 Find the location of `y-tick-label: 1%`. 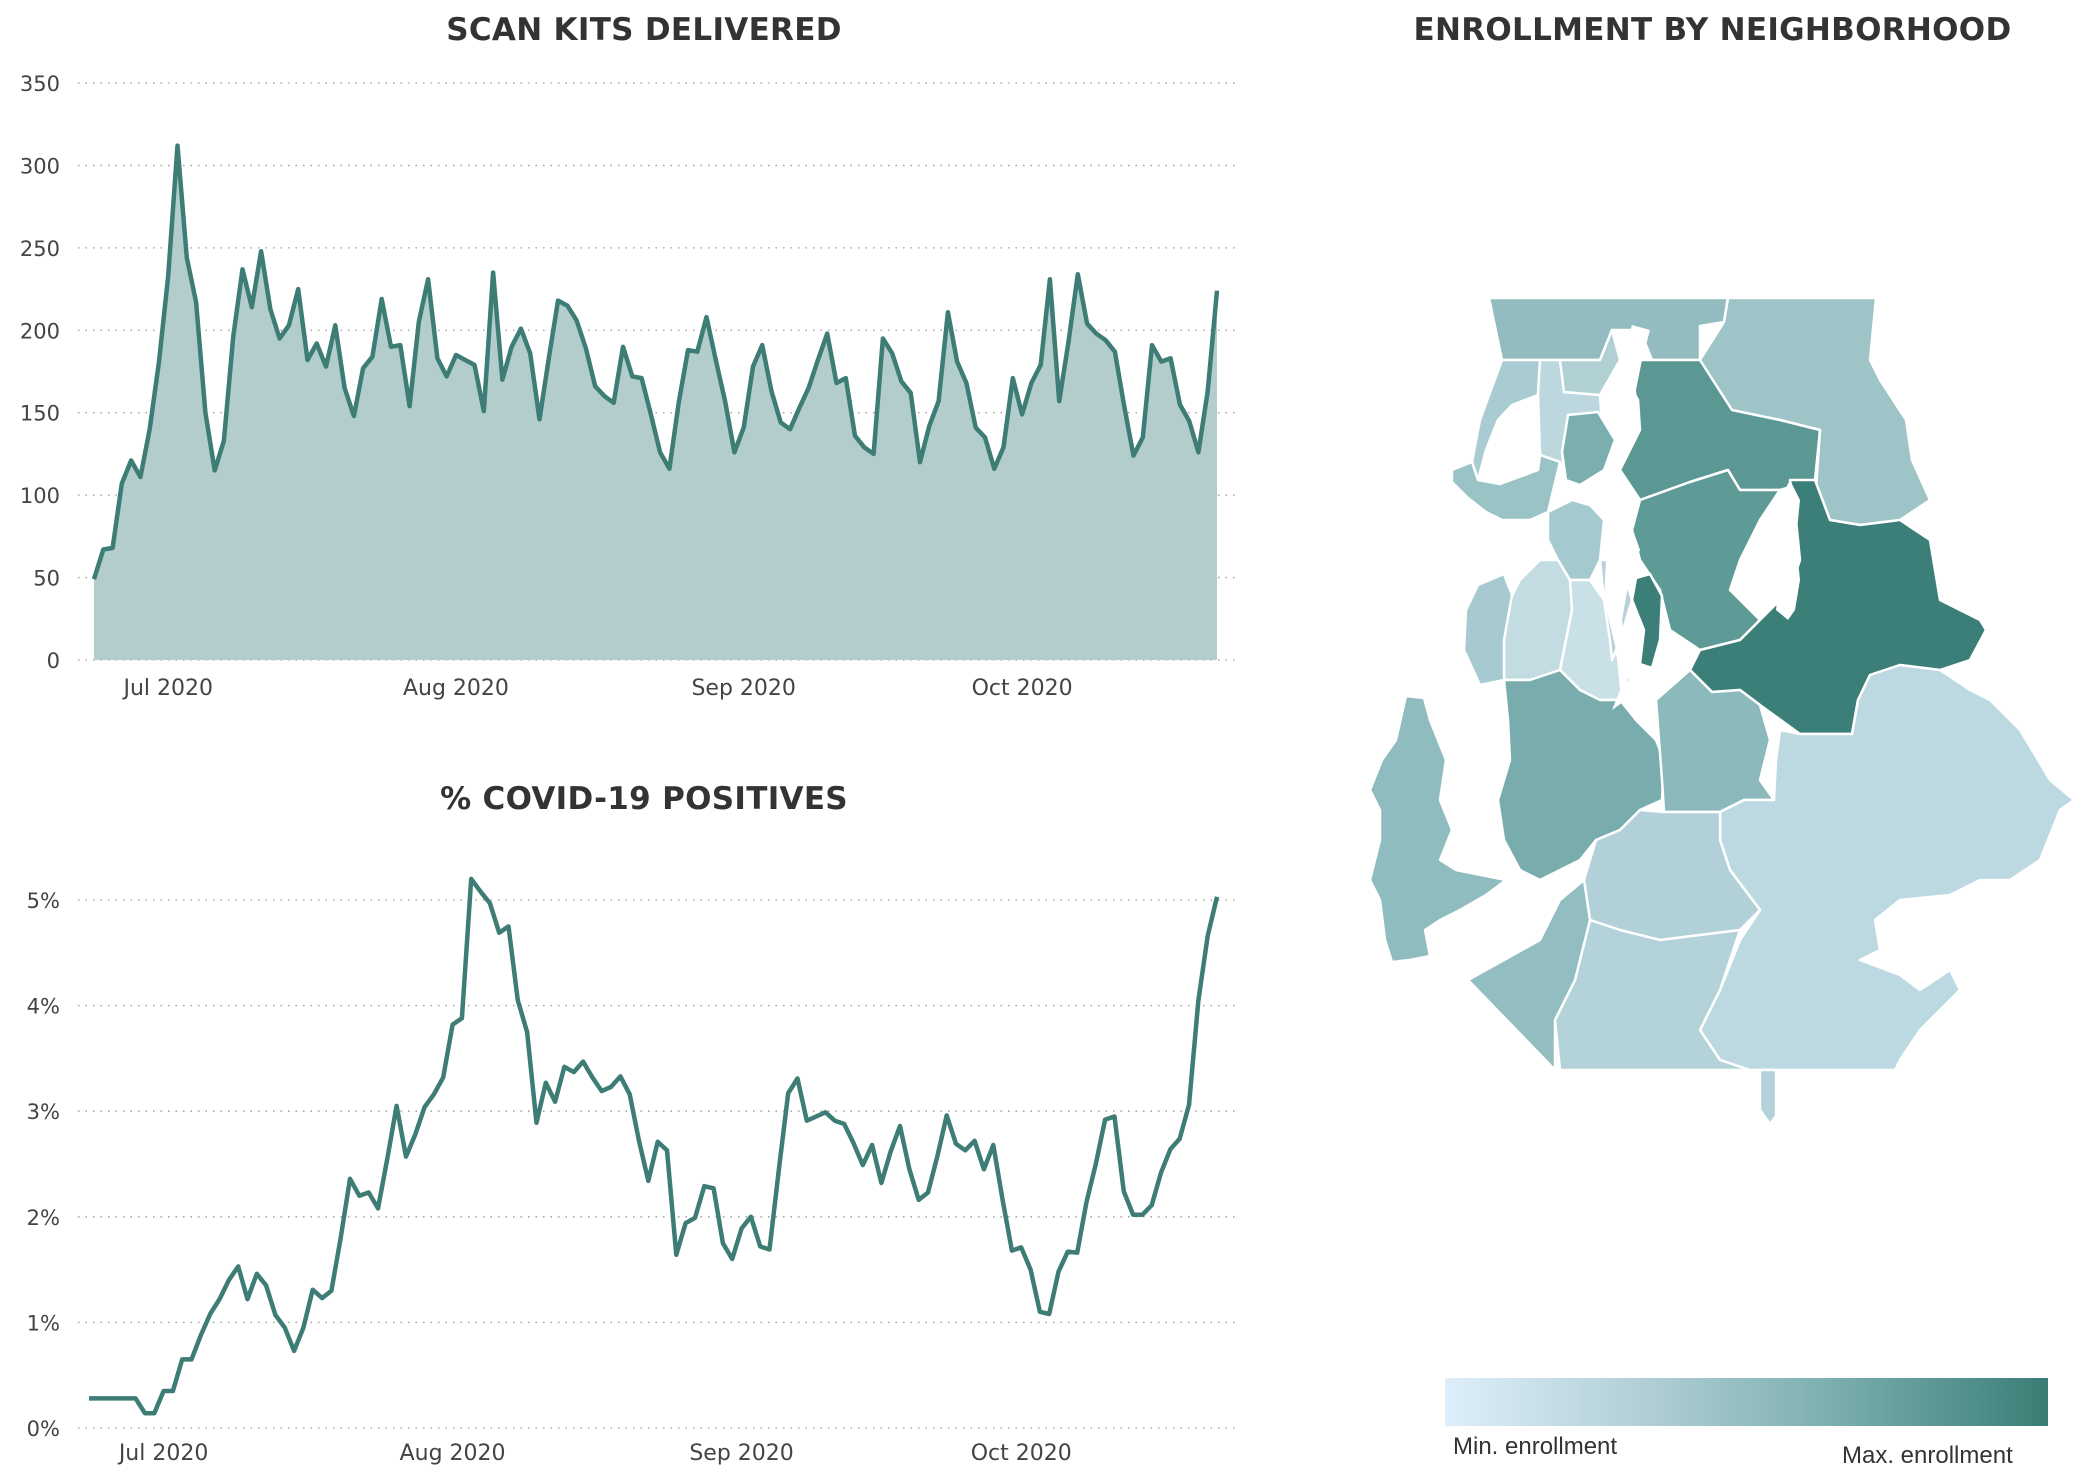

y-tick-label: 1% is located at coordinates (43, 1323).